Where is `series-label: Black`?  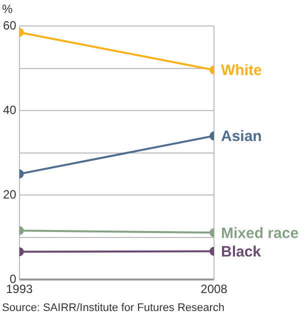
series-label: Black is located at coordinates (241, 251).